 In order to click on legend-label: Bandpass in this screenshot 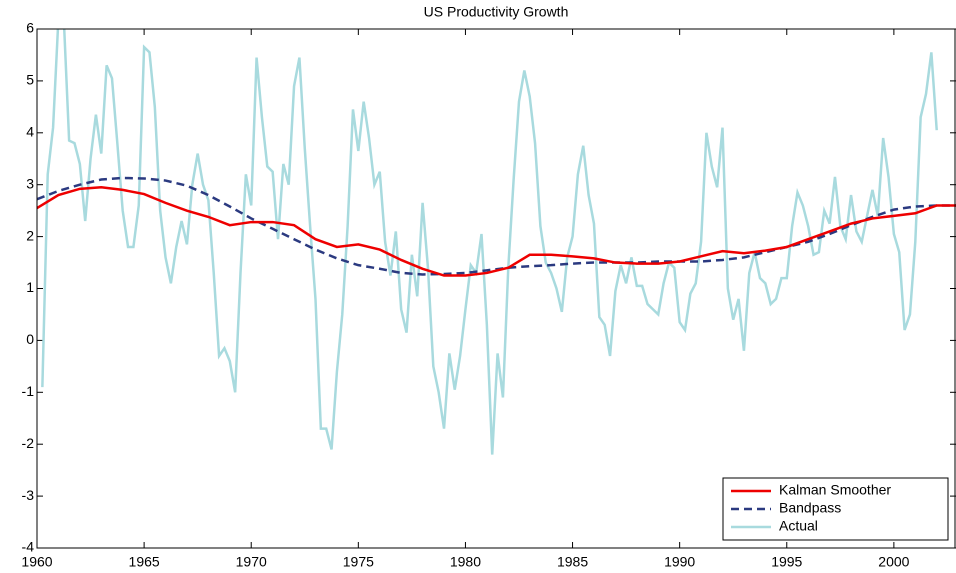, I will do `click(810, 508)`.